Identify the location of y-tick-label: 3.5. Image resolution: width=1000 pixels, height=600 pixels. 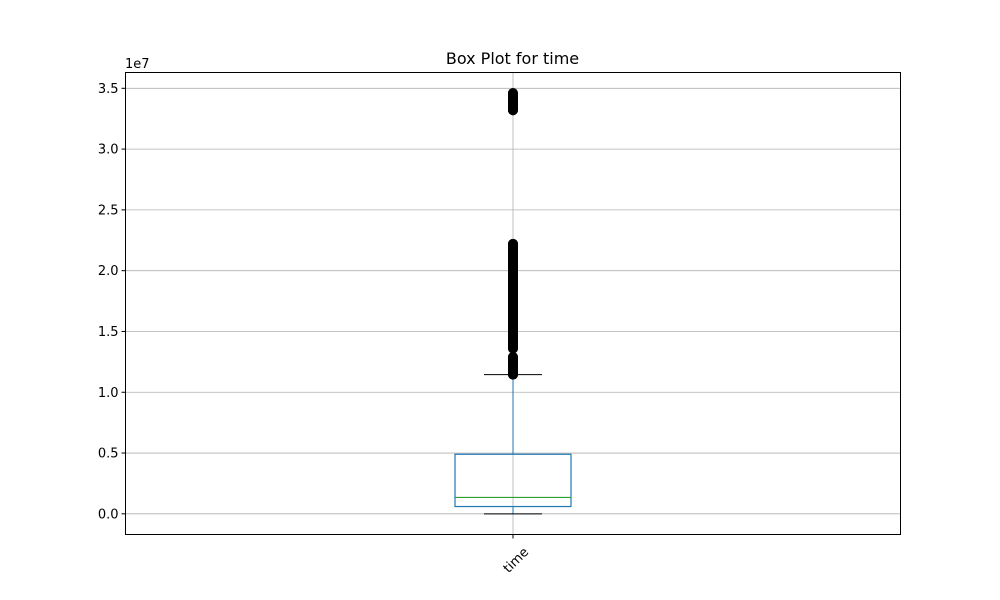
(108, 89).